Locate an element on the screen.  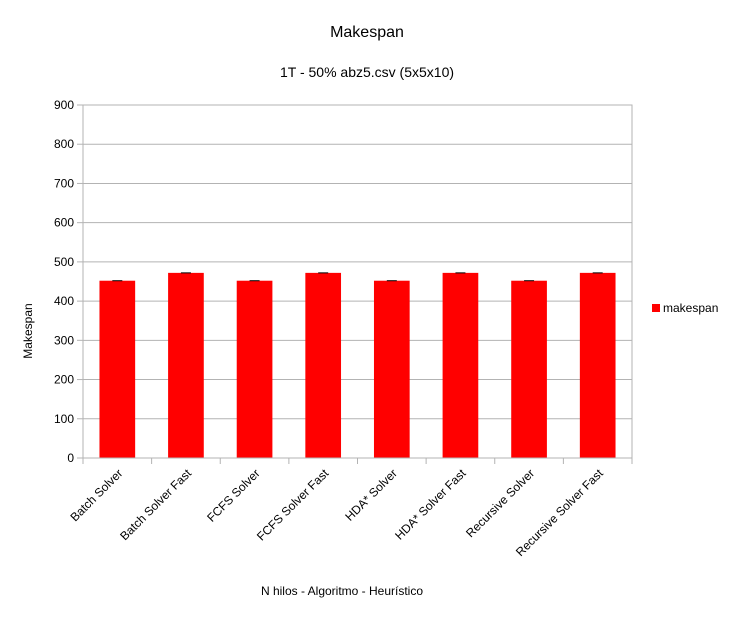
x-tick-label: FCFS Solver is located at coordinates (233, 495).